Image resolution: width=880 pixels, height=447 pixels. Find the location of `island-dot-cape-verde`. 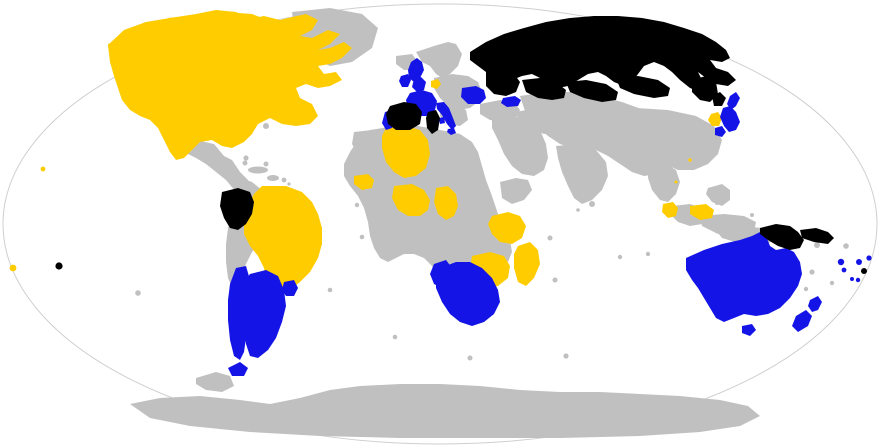

island-dot-cape-verde is located at coordinates (352, 172).